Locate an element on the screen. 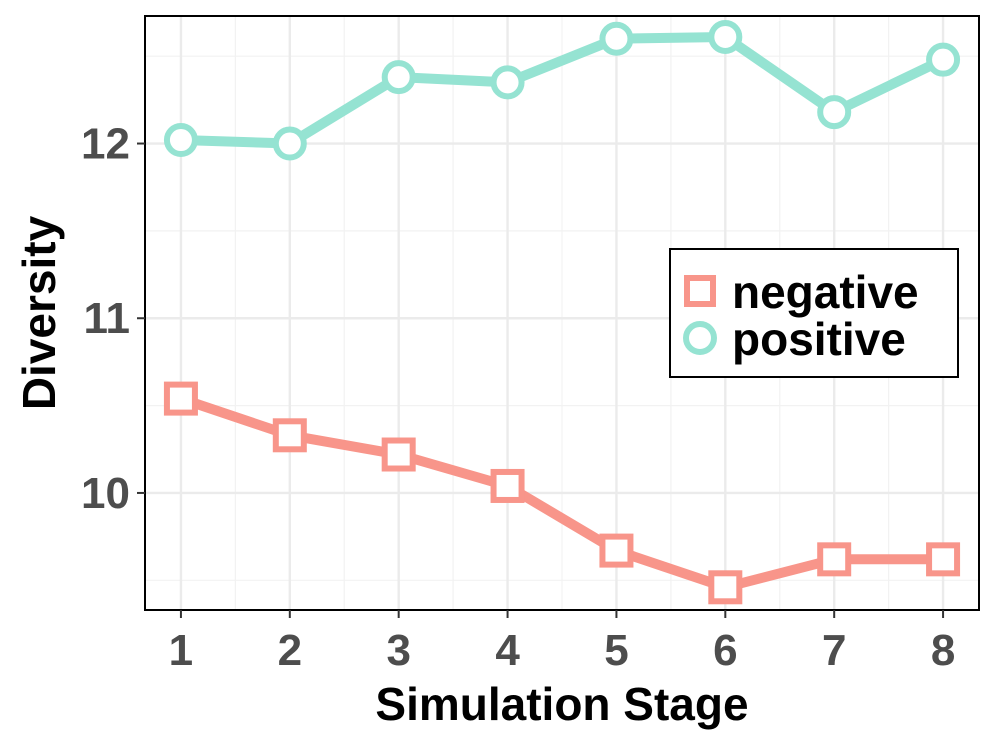 This screenshot has width=997, height=747. x-tick-label: 6 is located at coordinates (725, 650).